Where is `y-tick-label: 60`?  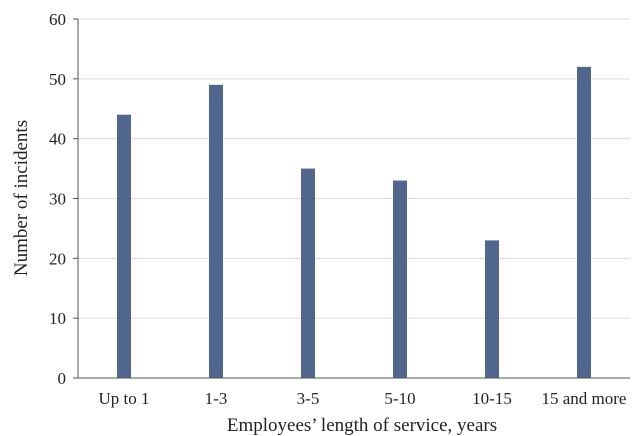
y-tick-label: 60 is located at coordinates (57, 19).